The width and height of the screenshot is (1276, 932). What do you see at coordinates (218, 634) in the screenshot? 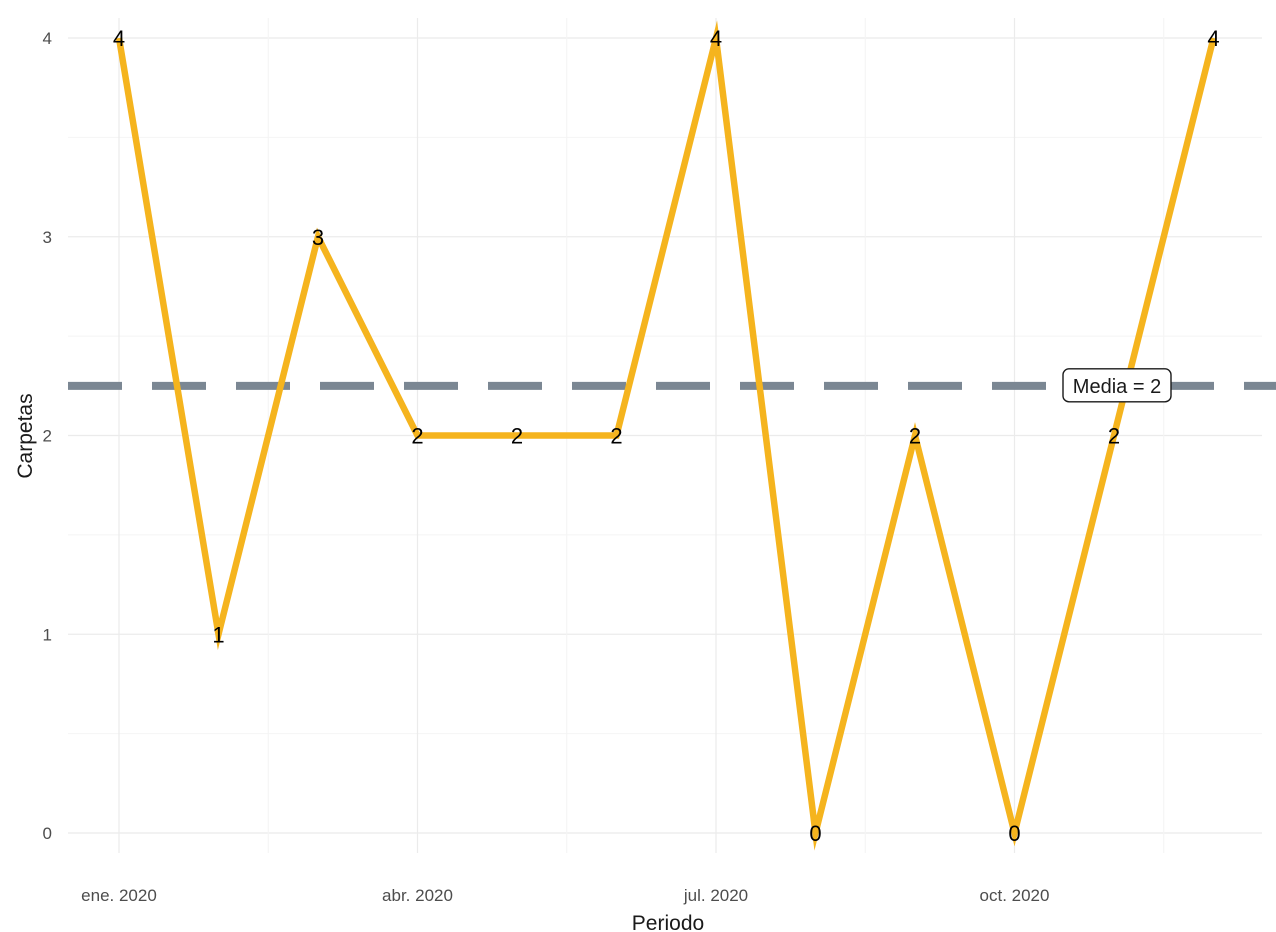
I see `data-label: 1` at bounding box center [218, 634].